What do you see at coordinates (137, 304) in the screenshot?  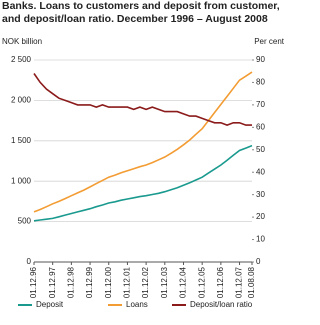 I see `legend-label: Loans` at bounding box center [137, 304].